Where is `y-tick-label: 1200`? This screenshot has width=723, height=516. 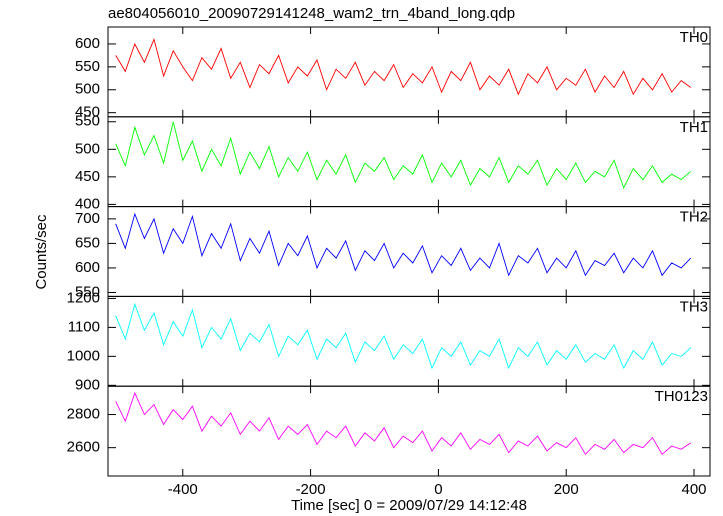
y-tick-label: 1200 is located at coordinates (83, 297).